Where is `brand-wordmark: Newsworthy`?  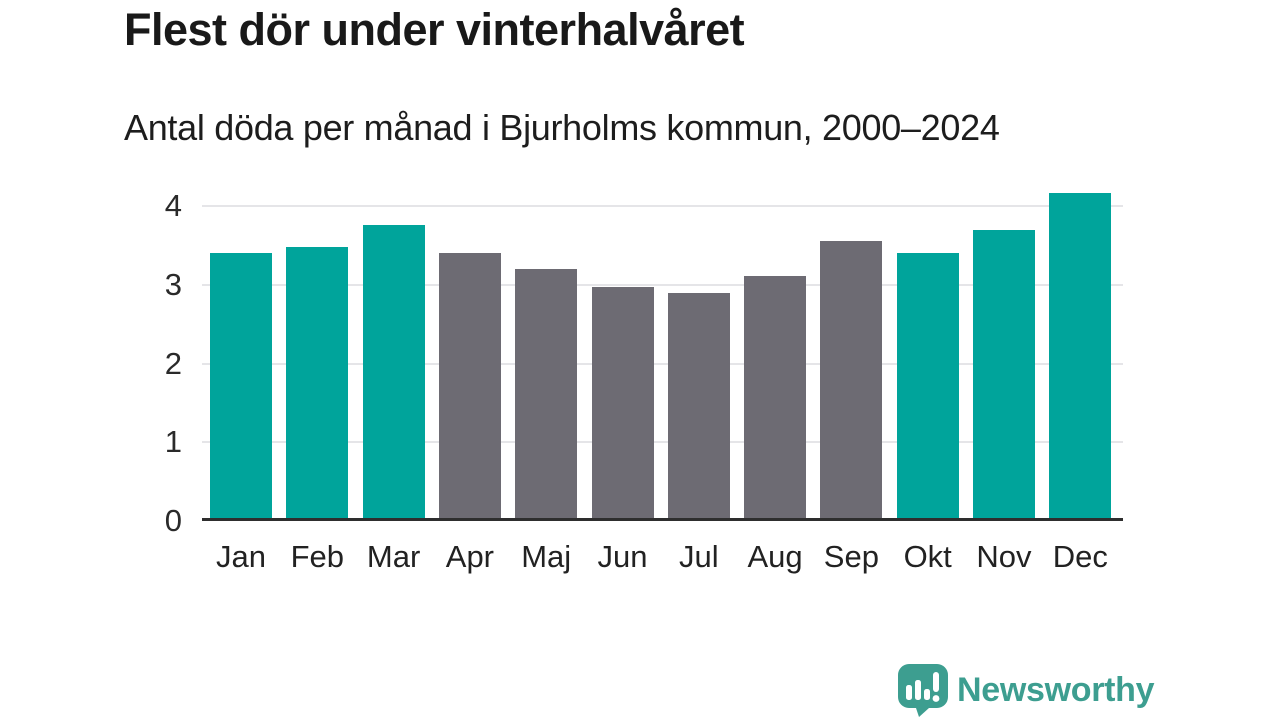
brand-wordmark: Newsworthy is located at coordinates (1056, 690).